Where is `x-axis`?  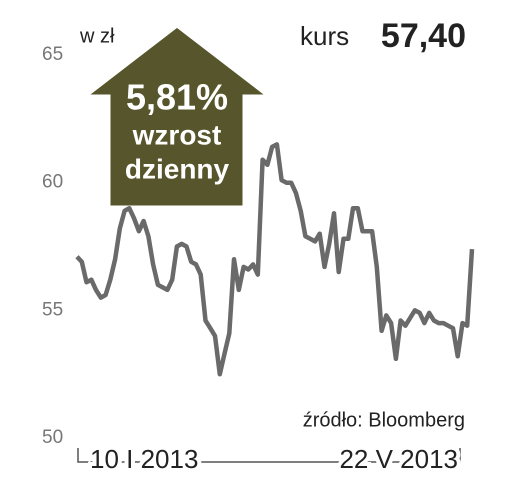 x-axis is located at coordinates (269, 455).